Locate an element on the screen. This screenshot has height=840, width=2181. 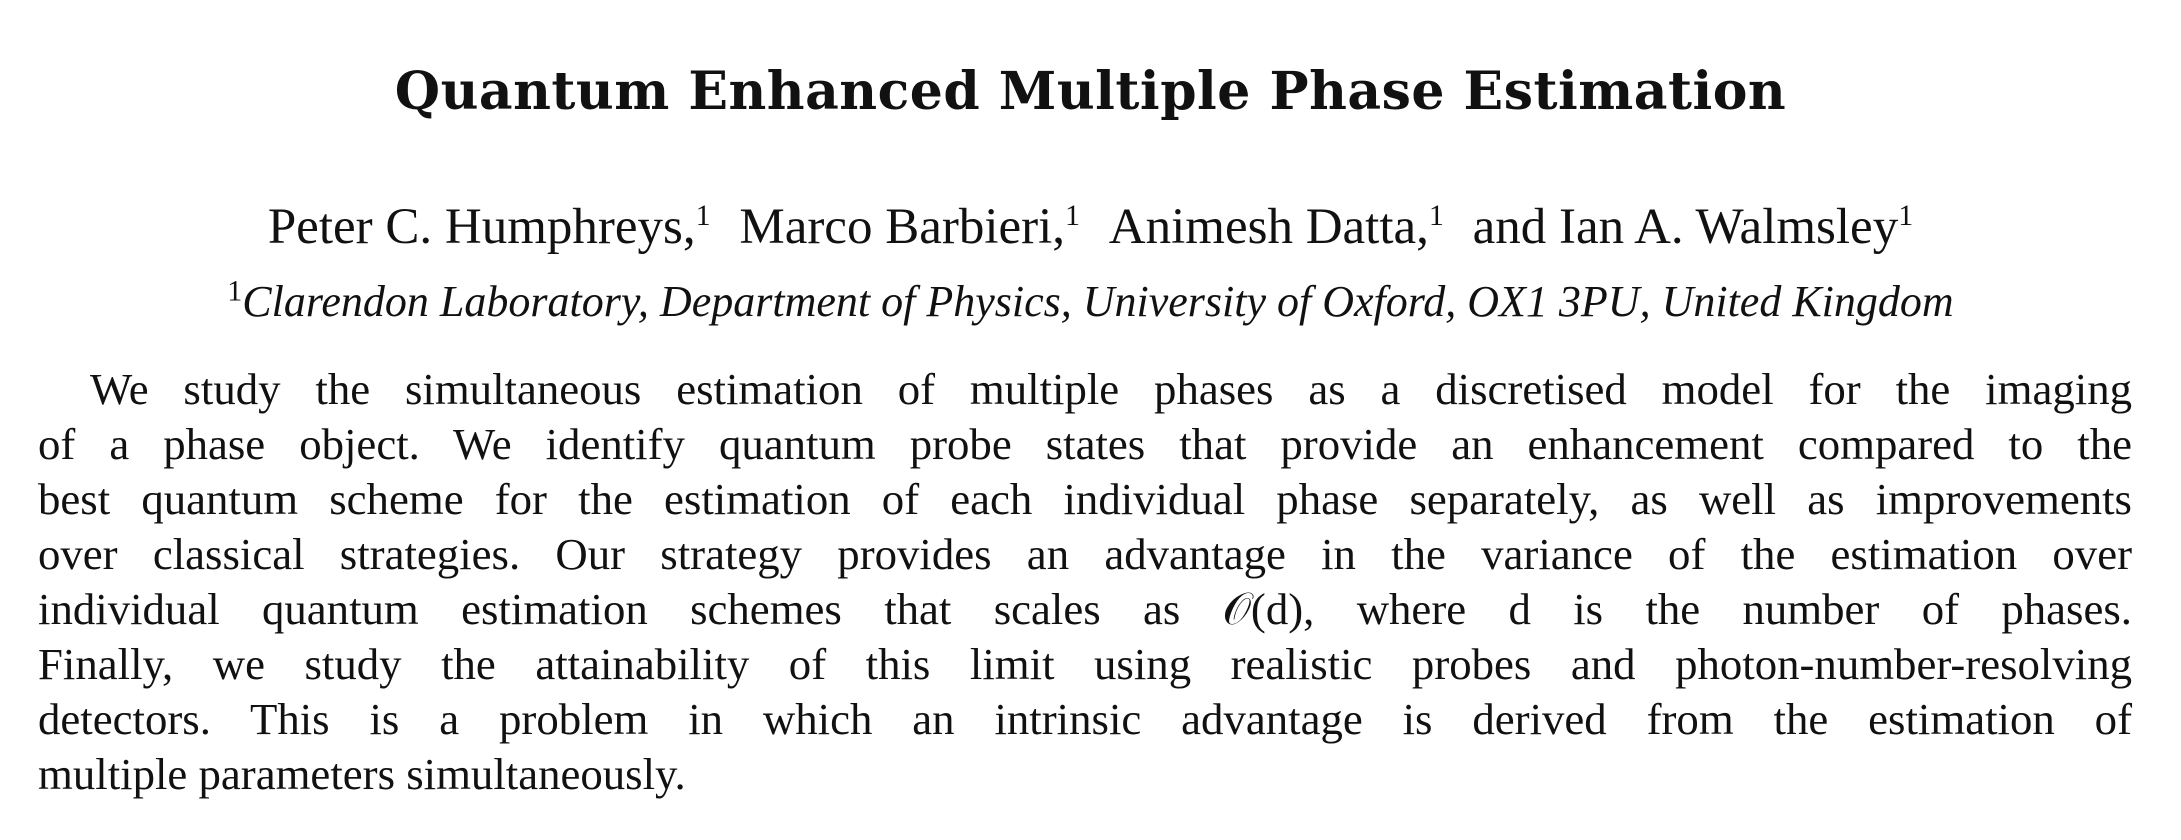
author-1: Peter C. Humphreys,1 is located at coordinates (489, 227).